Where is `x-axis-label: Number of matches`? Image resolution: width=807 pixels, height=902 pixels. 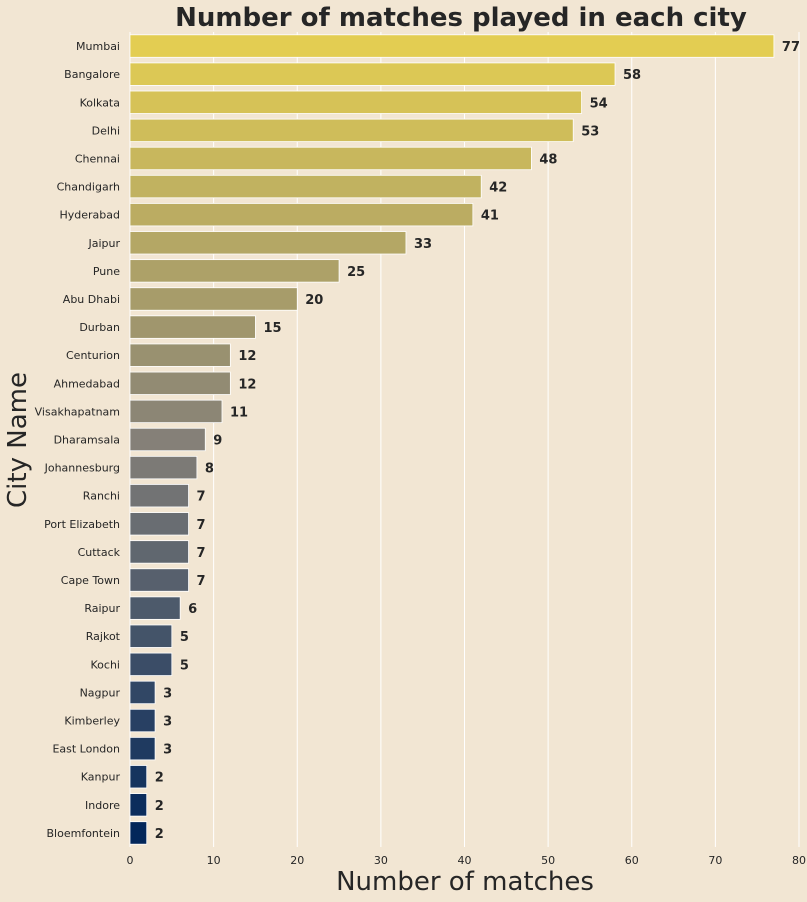 x-axis-label: Number of matches is located at coordinates (465, 882).